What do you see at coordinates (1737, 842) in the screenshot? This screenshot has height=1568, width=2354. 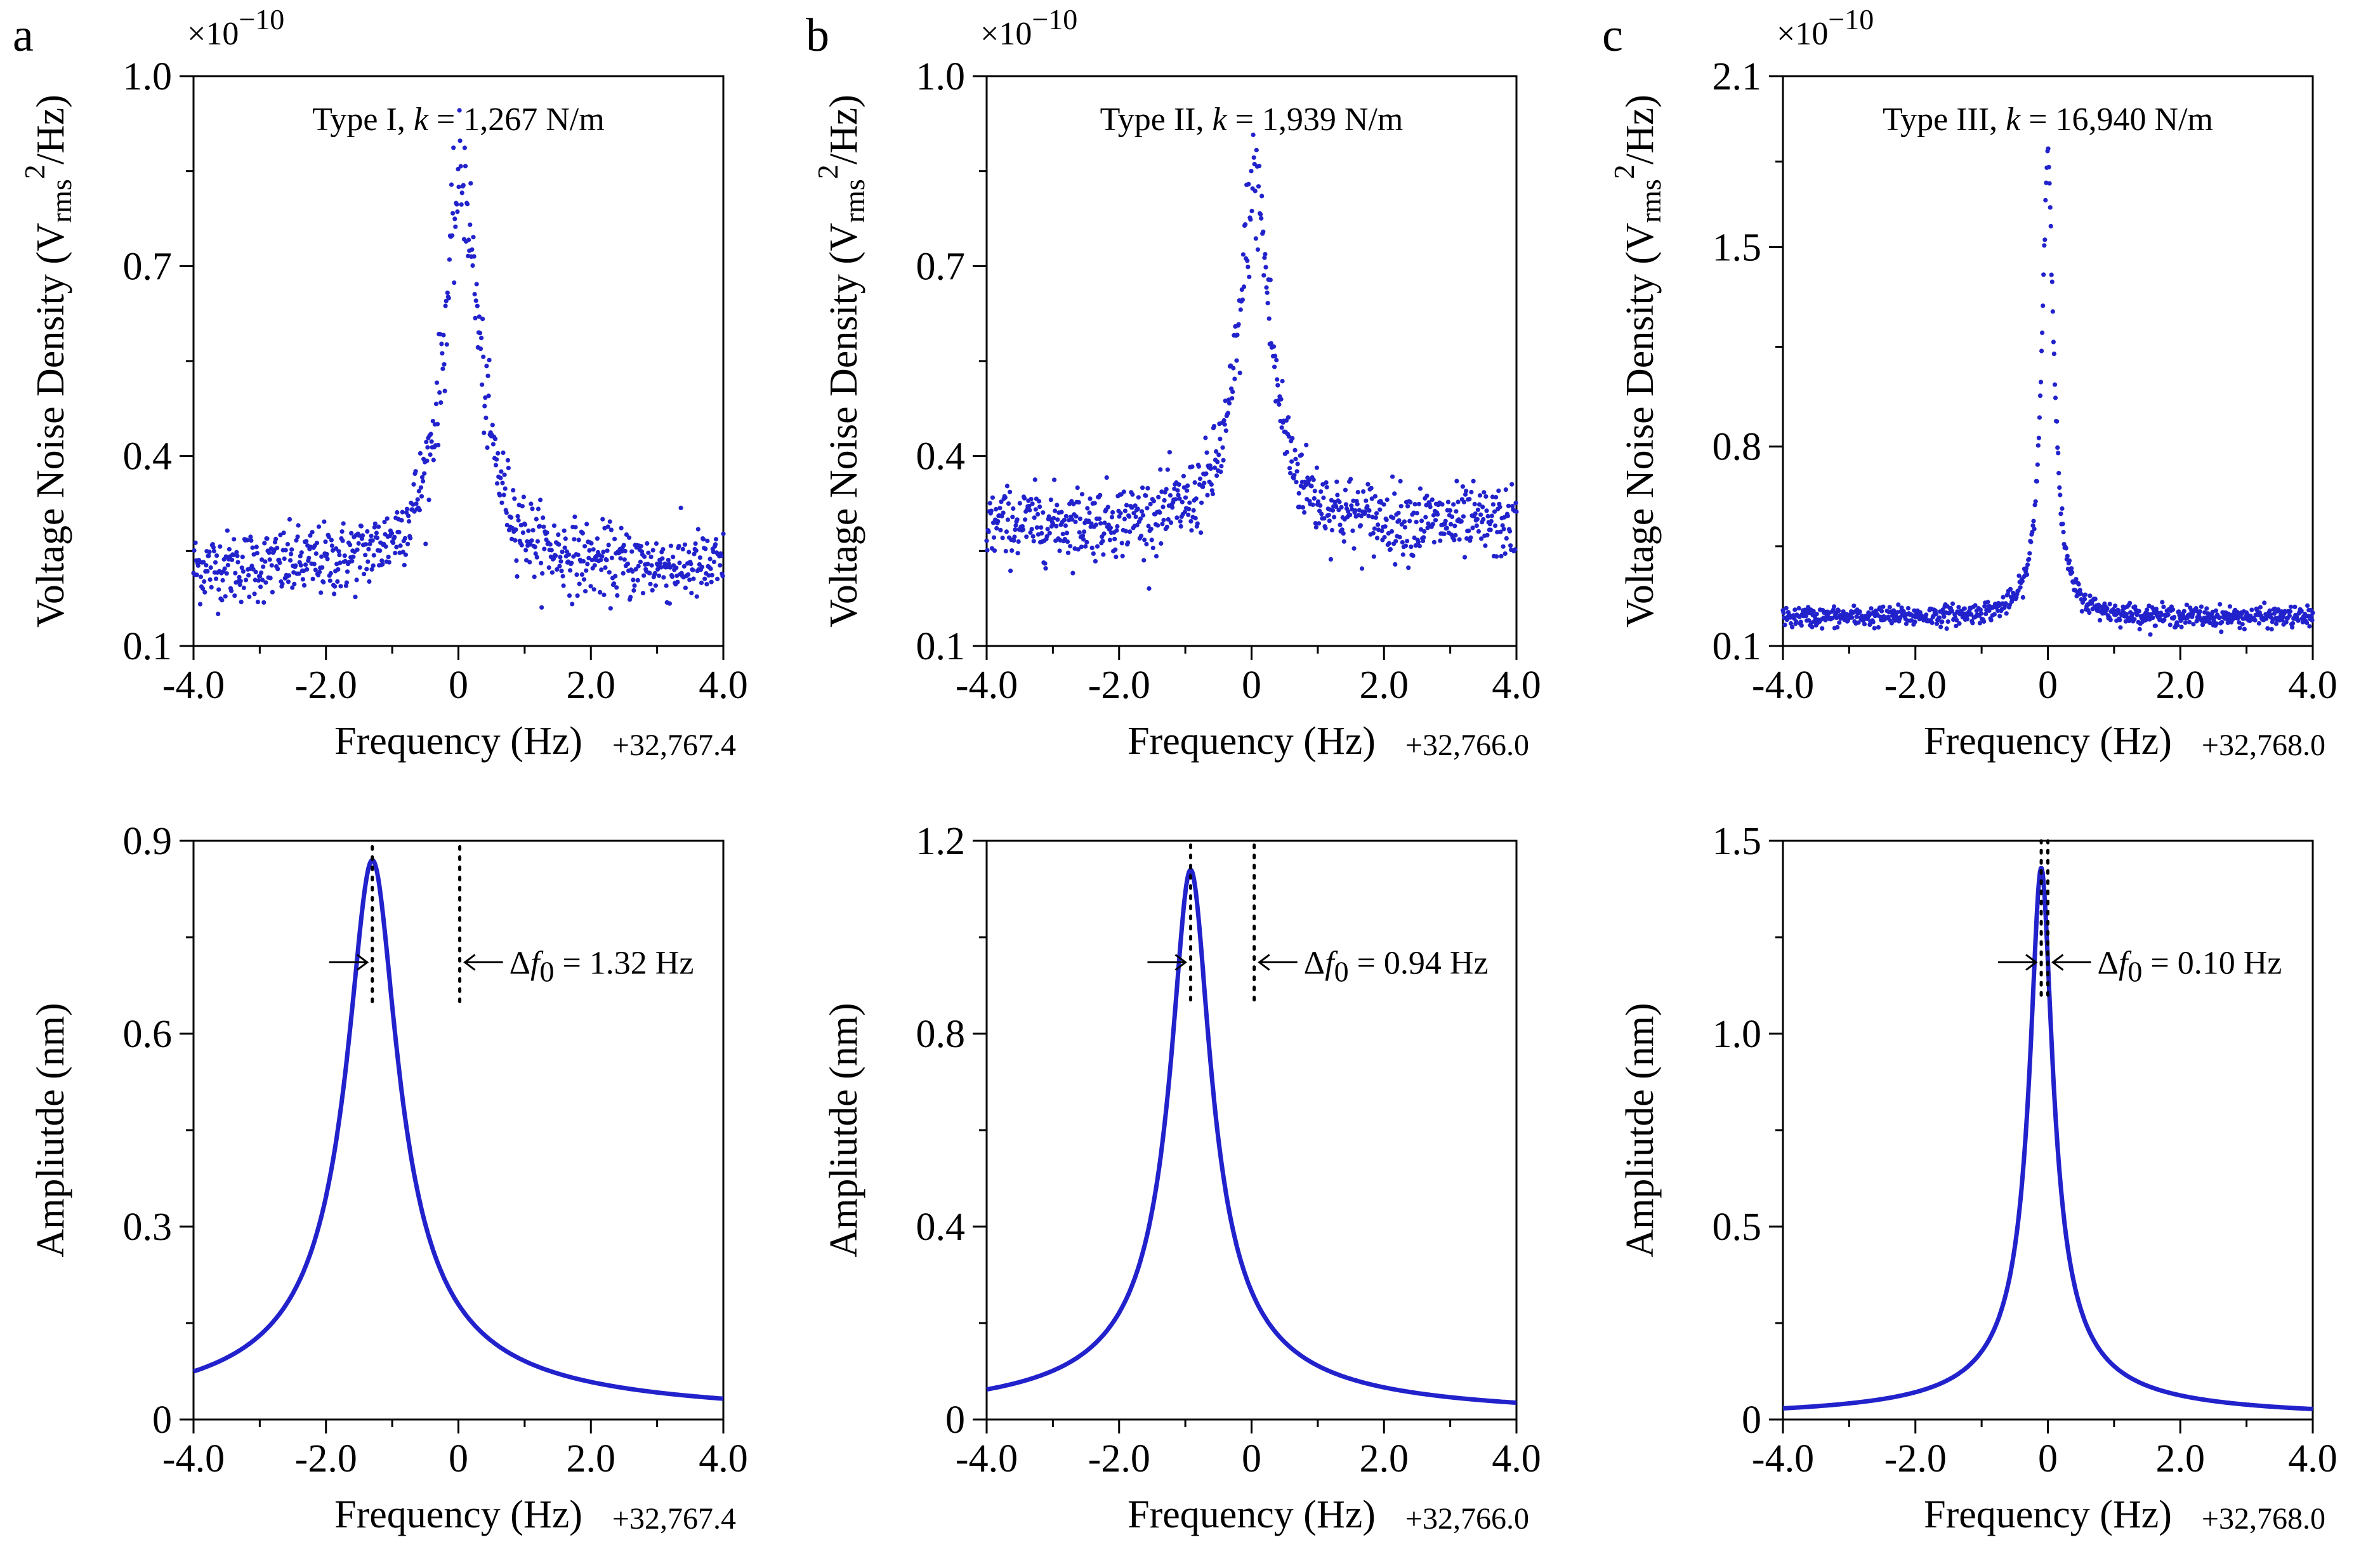 I see `y-tick-label: 1.5` at bounding box center [1737, 842].